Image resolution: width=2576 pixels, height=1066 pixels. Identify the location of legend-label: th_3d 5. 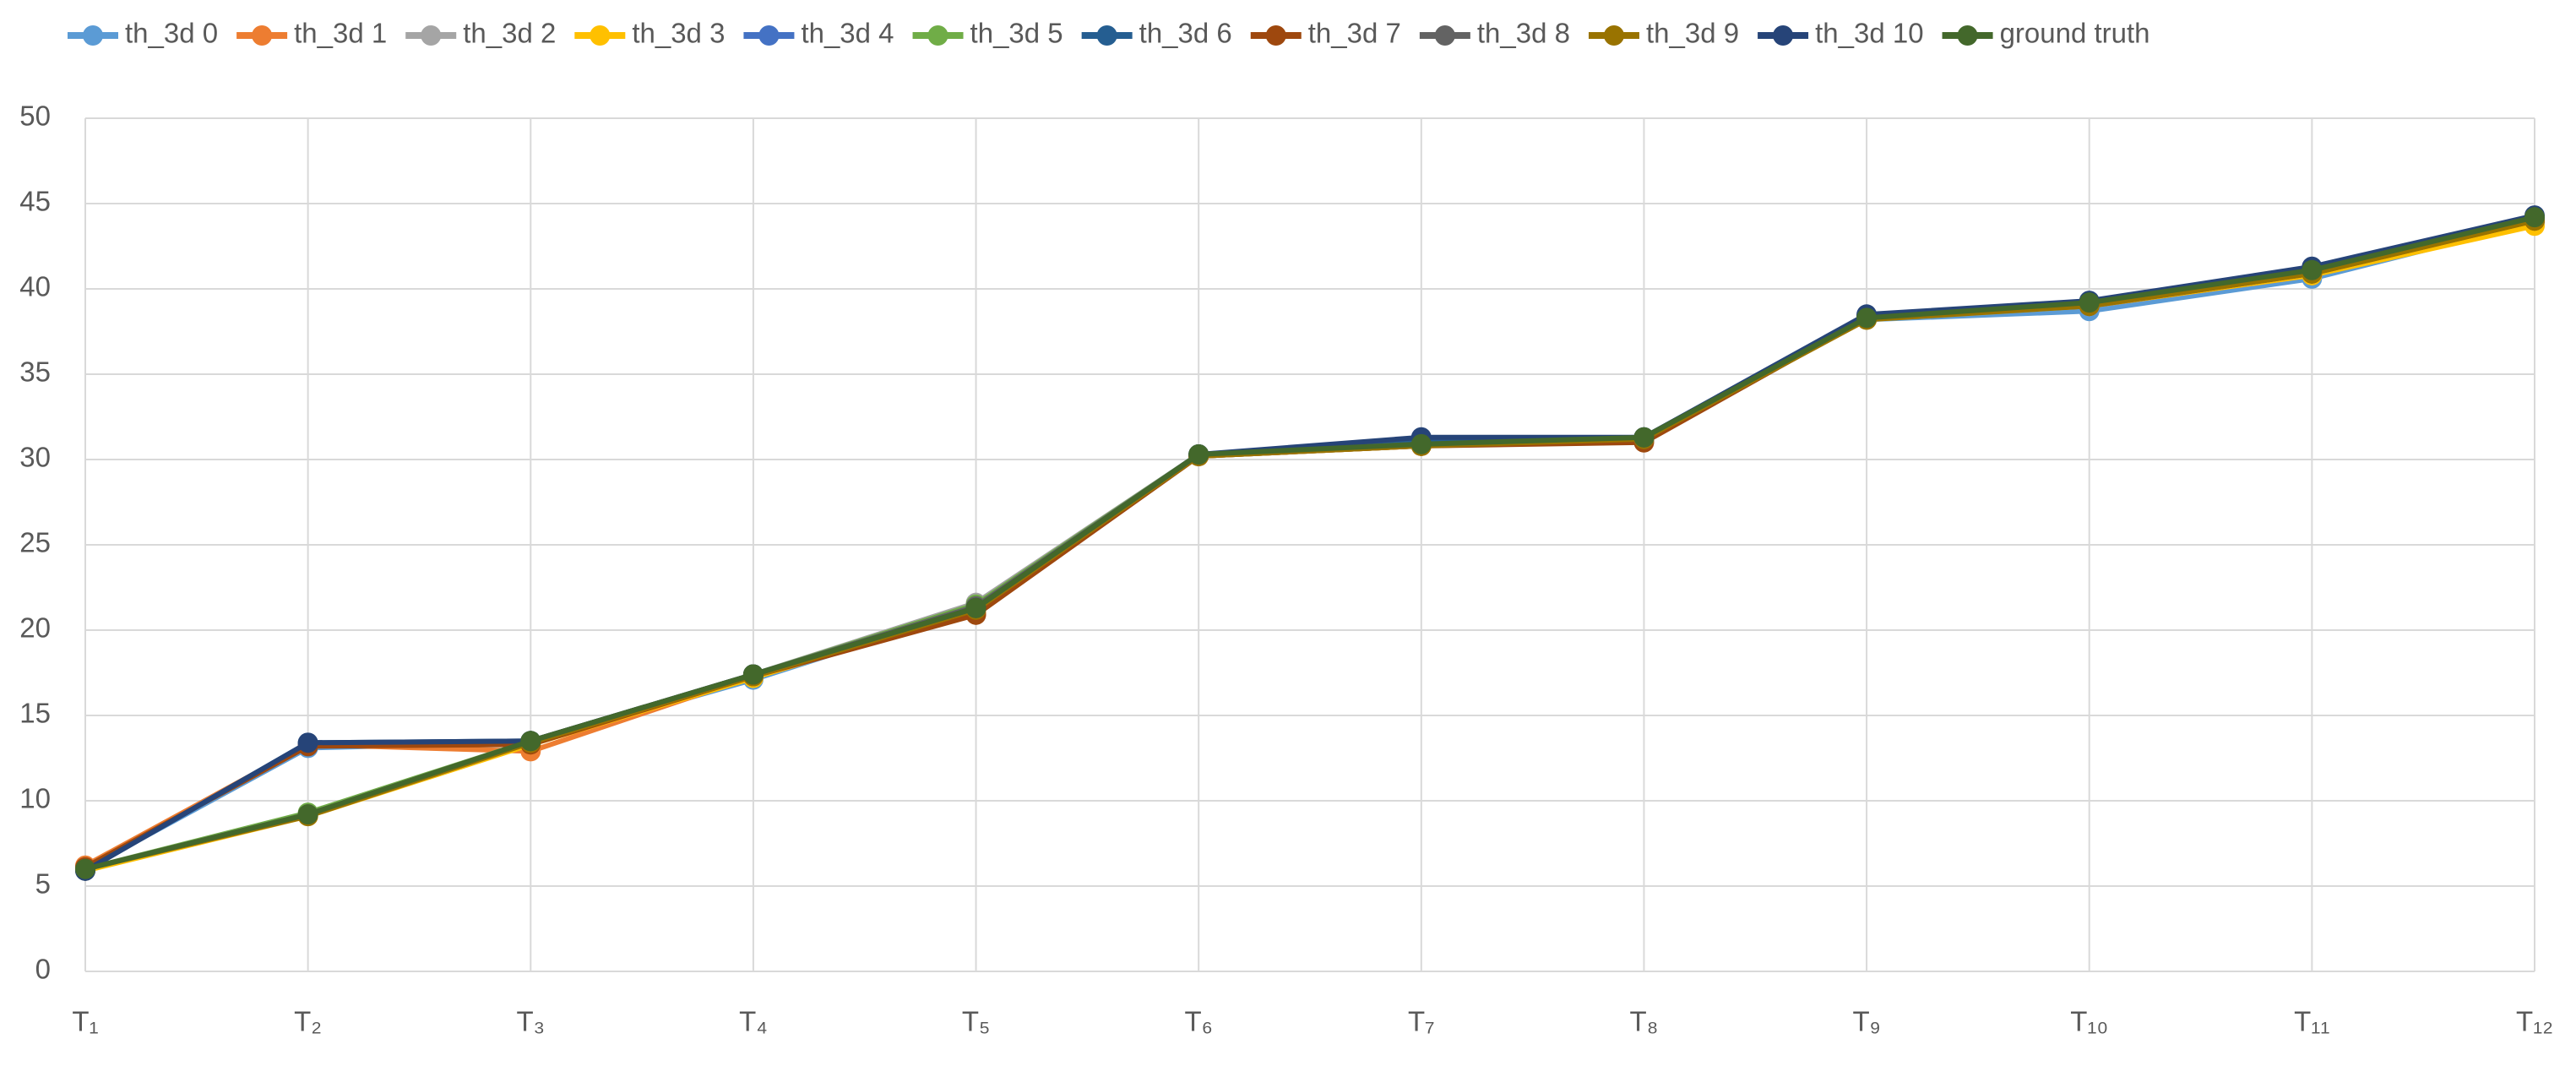
(1016, 33).